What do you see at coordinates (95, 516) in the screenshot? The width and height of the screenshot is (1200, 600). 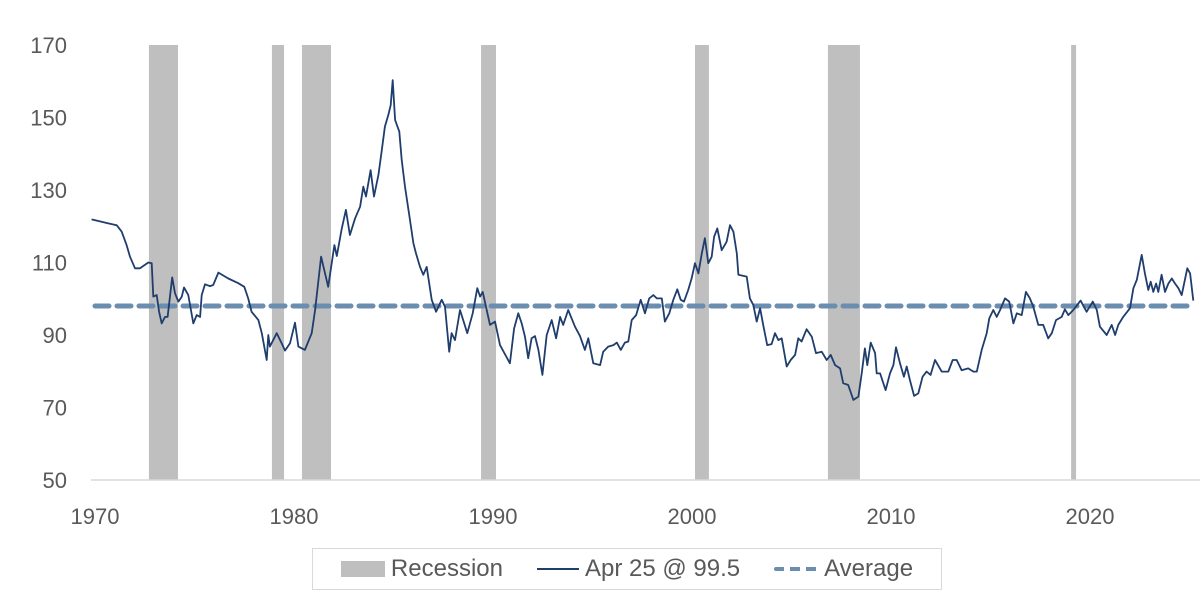 I see `x-tick-label: 1970` at bounding box center [95, 516].